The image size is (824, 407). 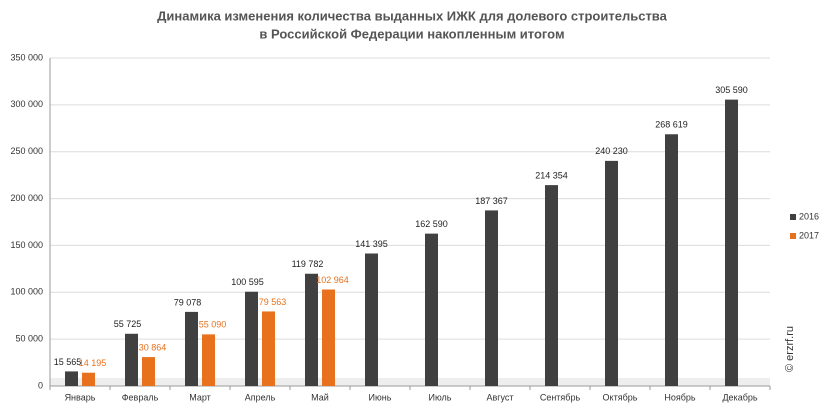 What do you see at coordinates (790, 349) in the screenshot?
I see `watermark: © erzrf.ru` at bounding box center [790, 349].